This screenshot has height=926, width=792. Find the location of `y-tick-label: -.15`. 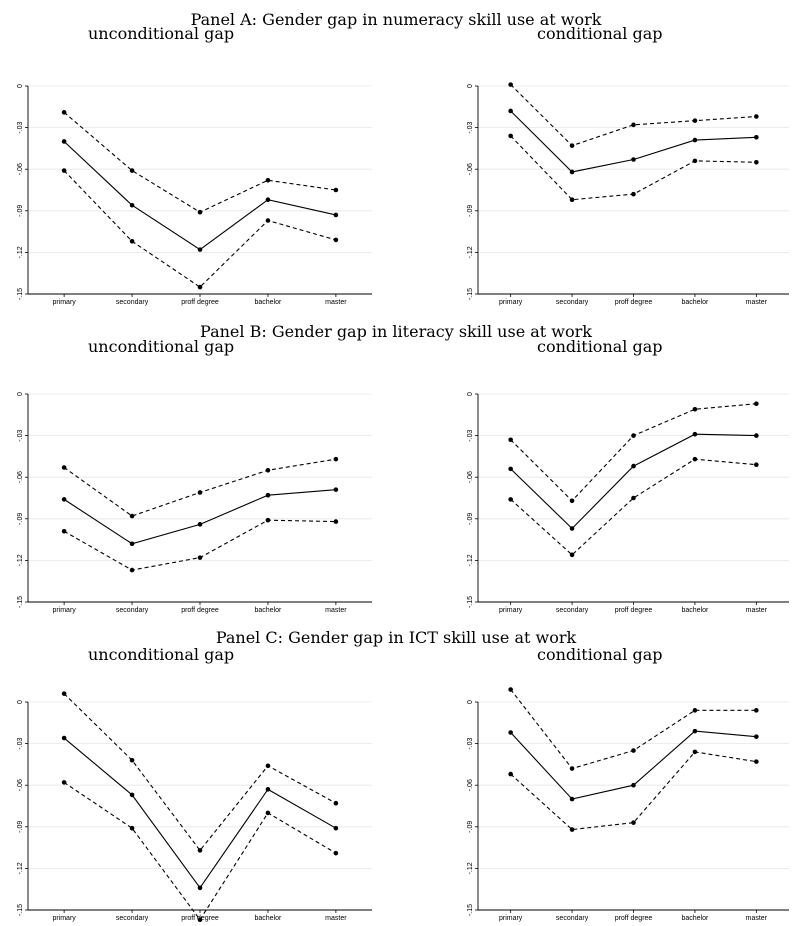

y-tick-label: -.15 is located at coordinates (20, 910).